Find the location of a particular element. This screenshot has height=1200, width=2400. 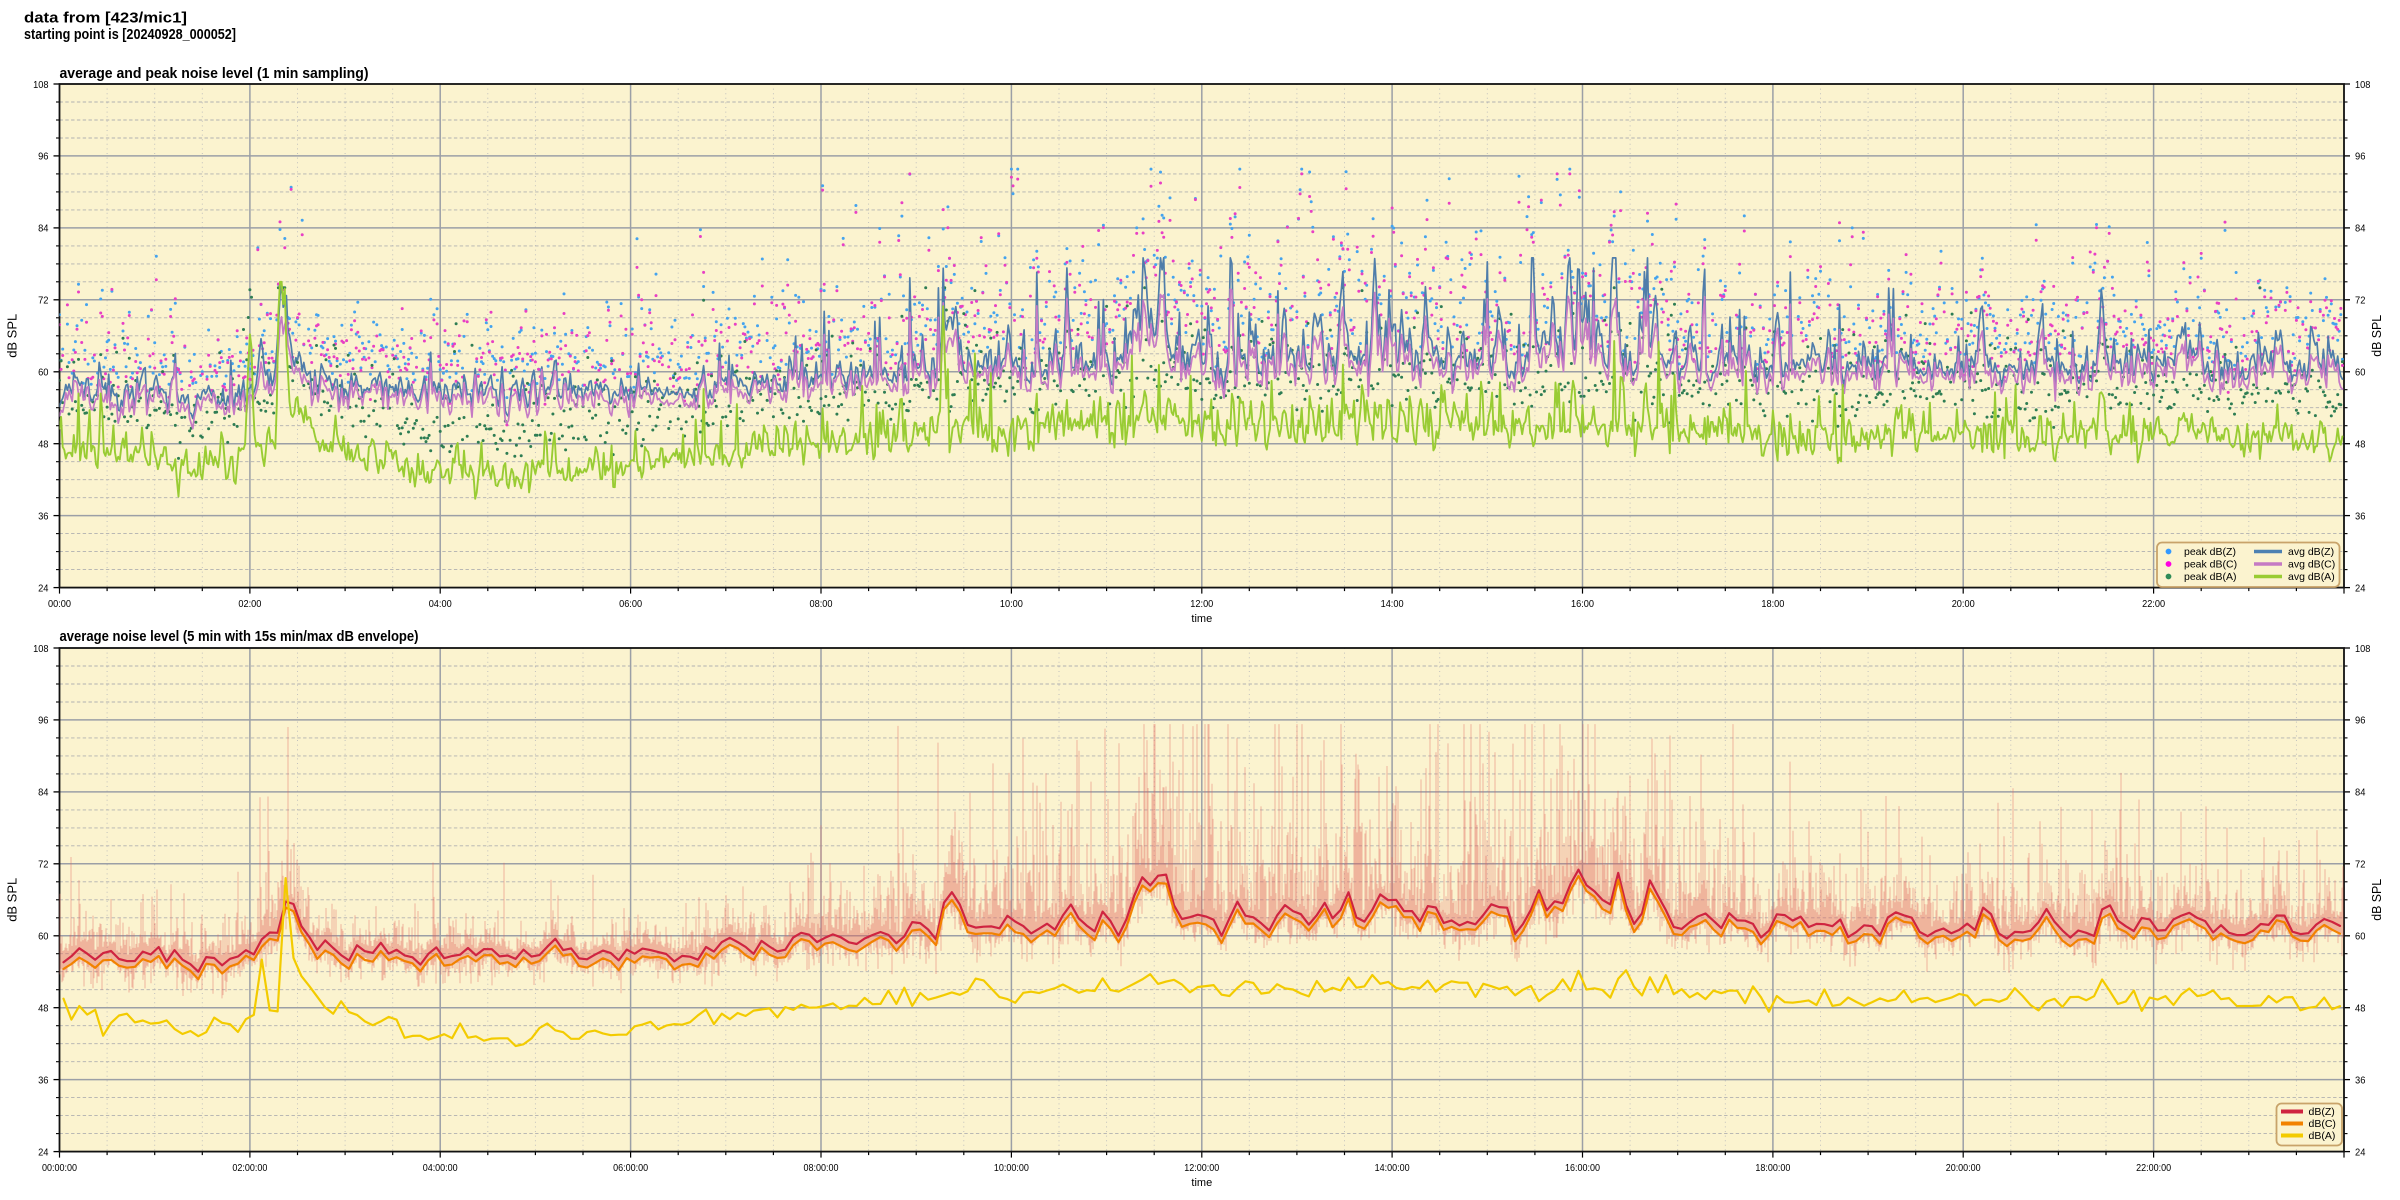

svg-text: 18:00:00 is located at coordinates (1772, 1168).